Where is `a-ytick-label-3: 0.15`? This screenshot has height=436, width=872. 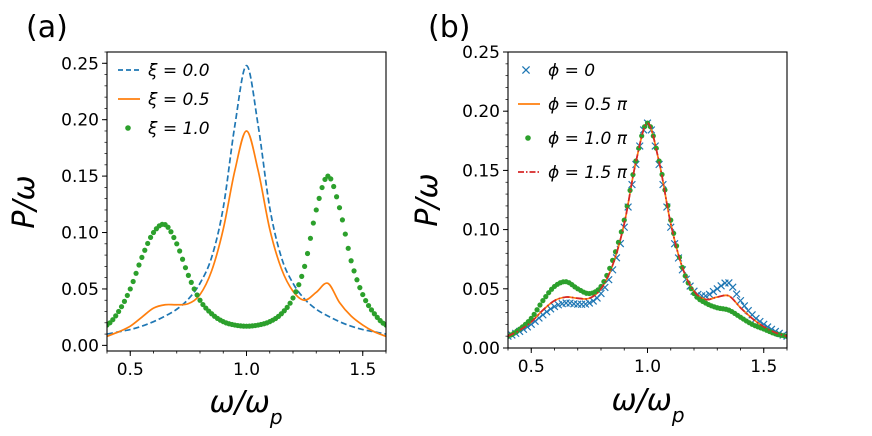 a-ytick-label-3: 0.15 is located at coordinates (80, 177).